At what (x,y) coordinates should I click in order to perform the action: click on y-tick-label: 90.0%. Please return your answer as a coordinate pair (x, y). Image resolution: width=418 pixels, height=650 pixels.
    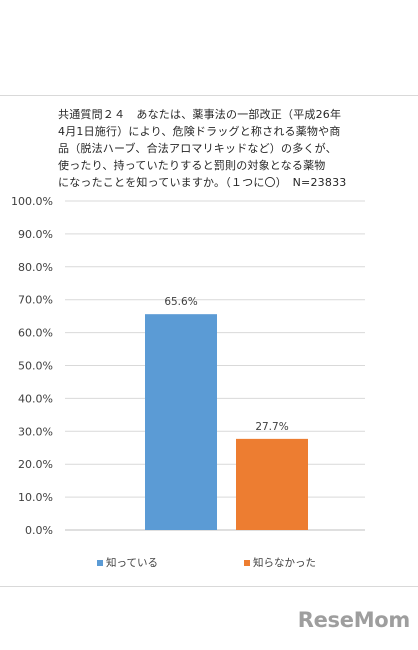
    Looking at the image, I should click on (35, 234).